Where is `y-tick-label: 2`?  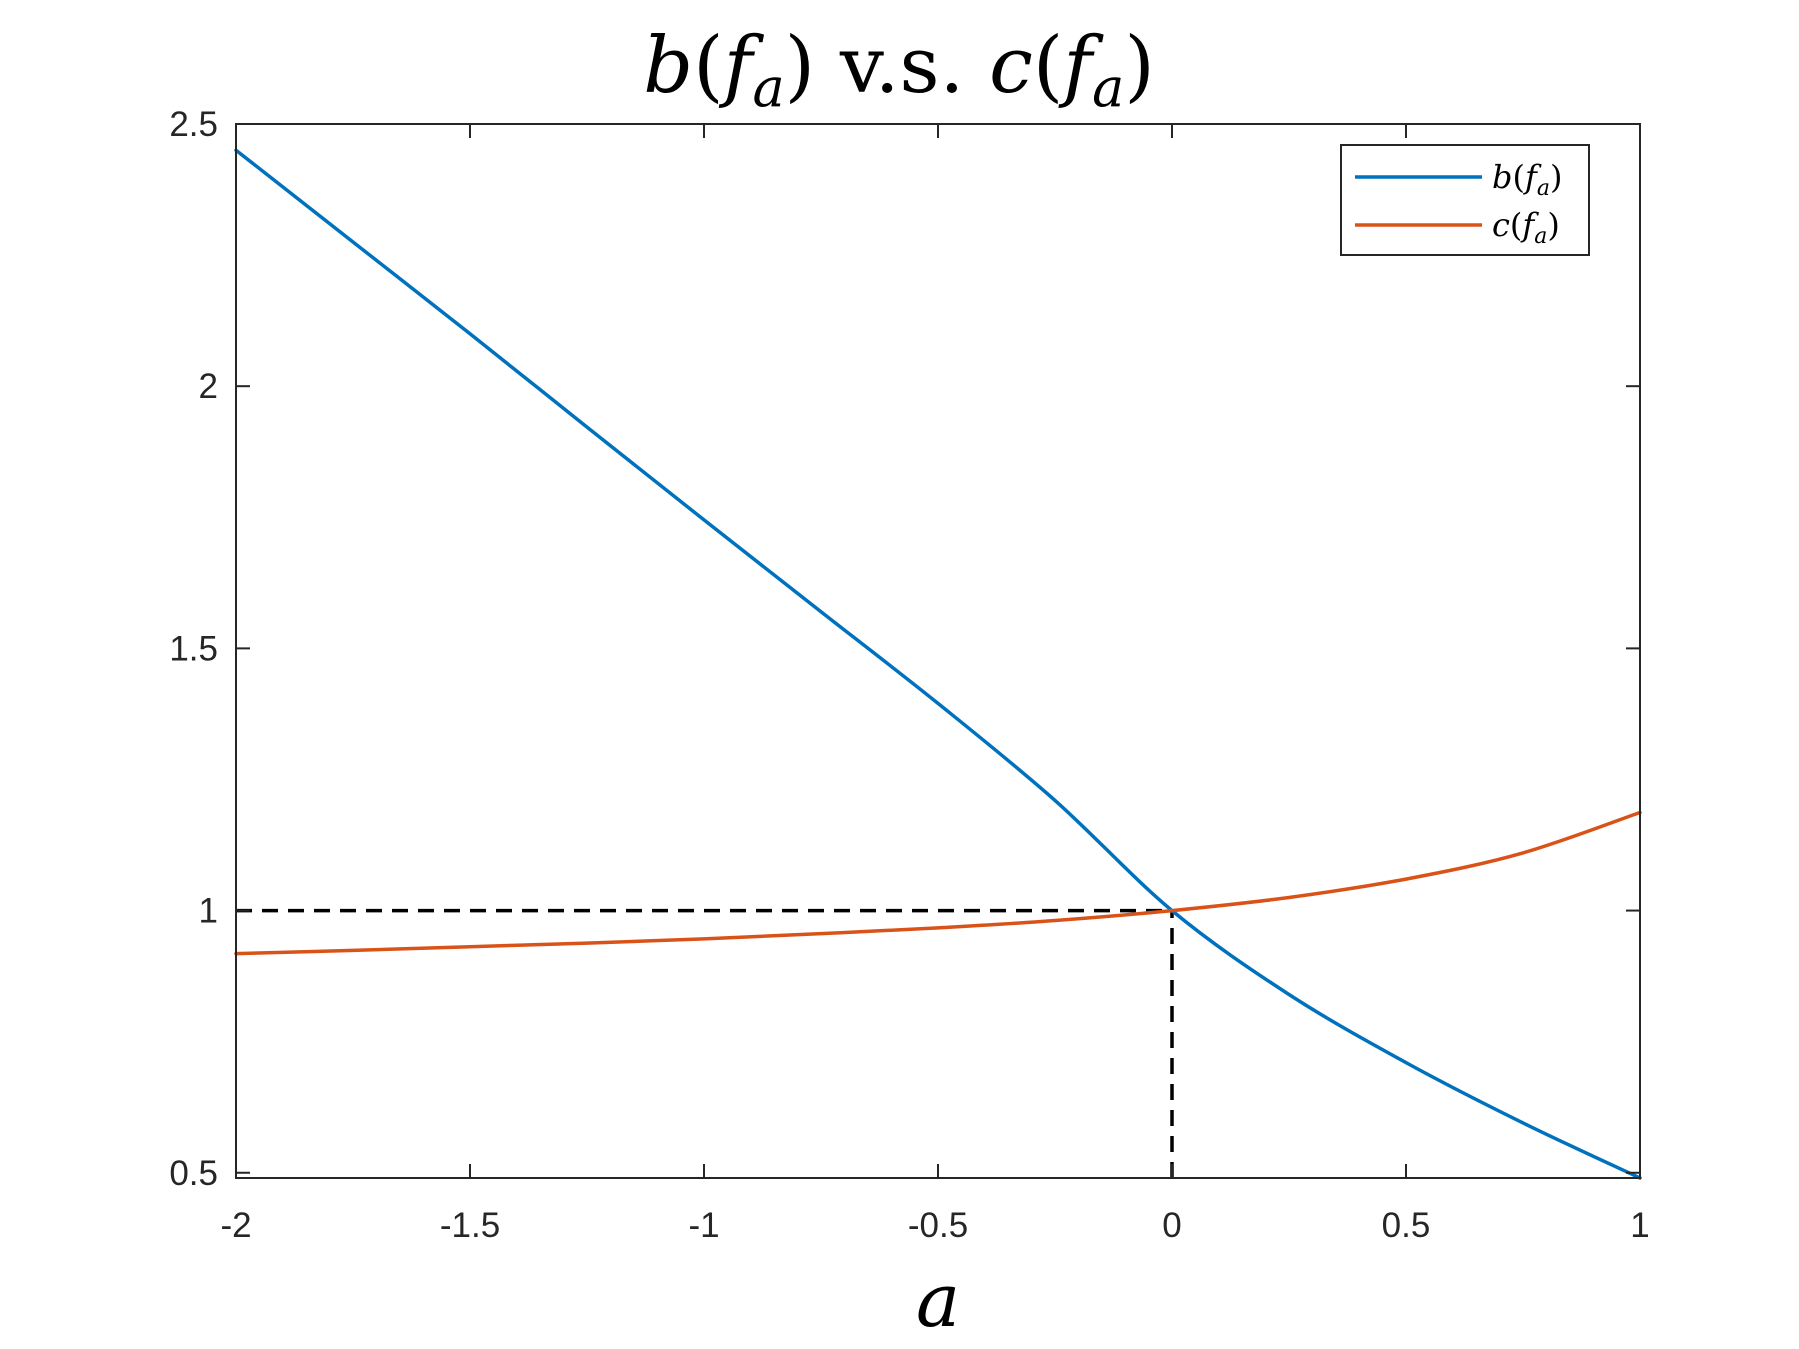 y-tick-label: 2 is located at coordinates (208, 386).